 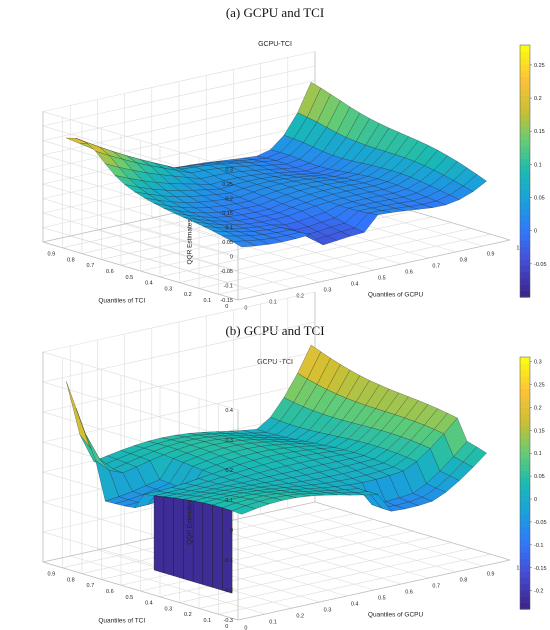 I want to click on panel-a-caption: (a) GCPU and TCI, so click(x=275, y=12).